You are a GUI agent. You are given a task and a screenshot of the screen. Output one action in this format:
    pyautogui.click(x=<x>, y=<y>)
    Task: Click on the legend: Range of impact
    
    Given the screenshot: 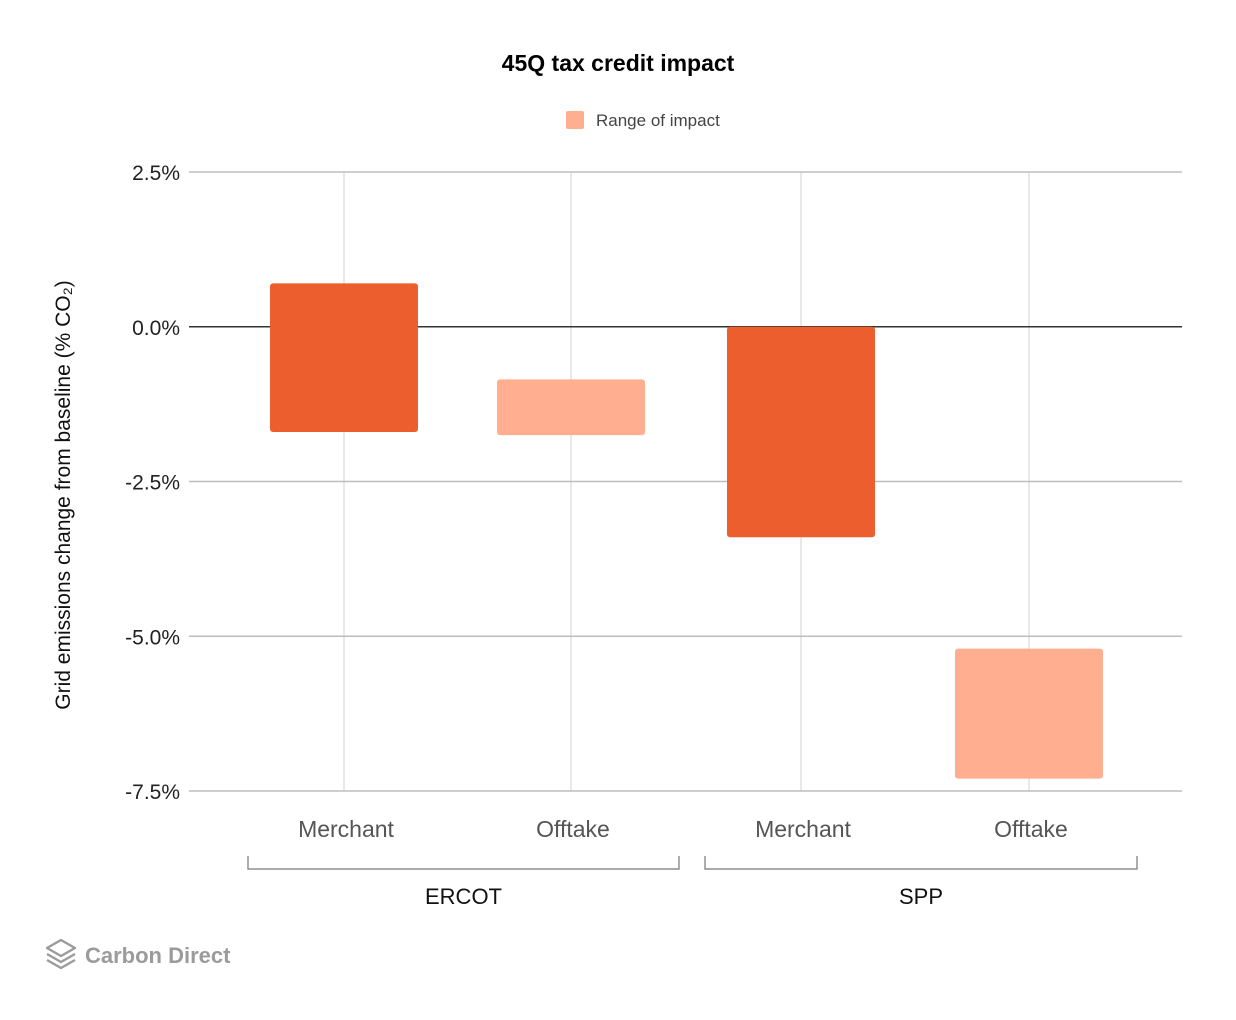 What is the action you would take?
    pyautogui.click(x=643, y=120)
    